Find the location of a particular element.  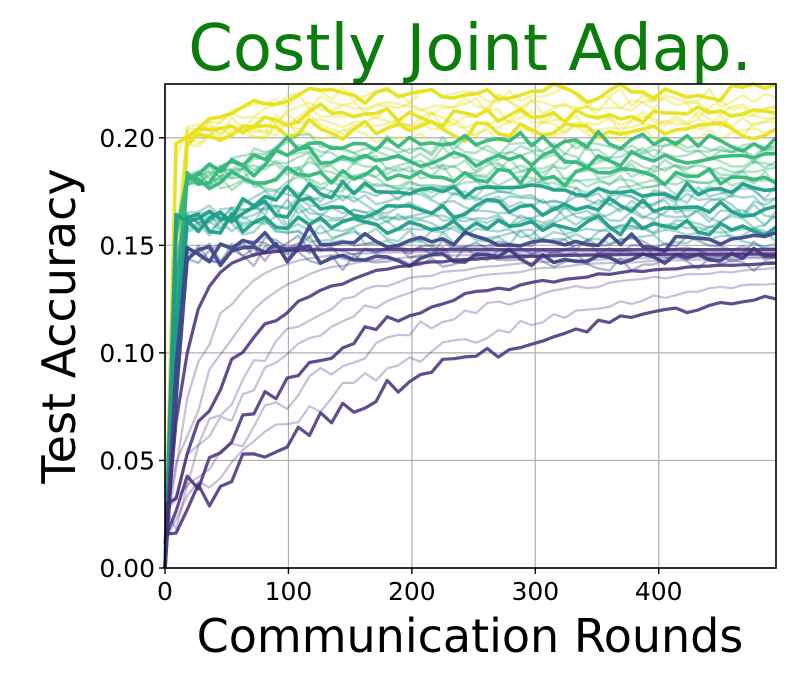

x-axis-ticks: 0 100 200 300 400 is located at coordinates (420, 587).